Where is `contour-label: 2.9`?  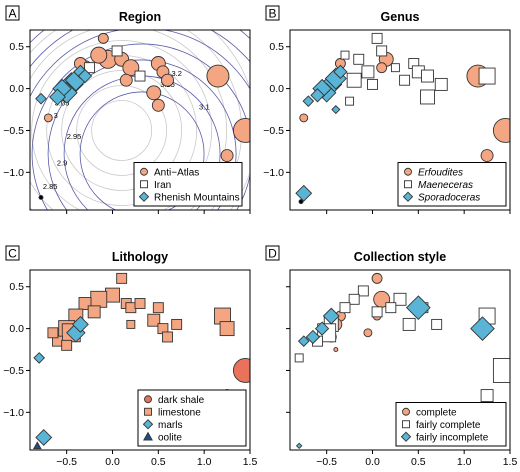 contour-label: 2.9 is located at coordinates (62, 163).